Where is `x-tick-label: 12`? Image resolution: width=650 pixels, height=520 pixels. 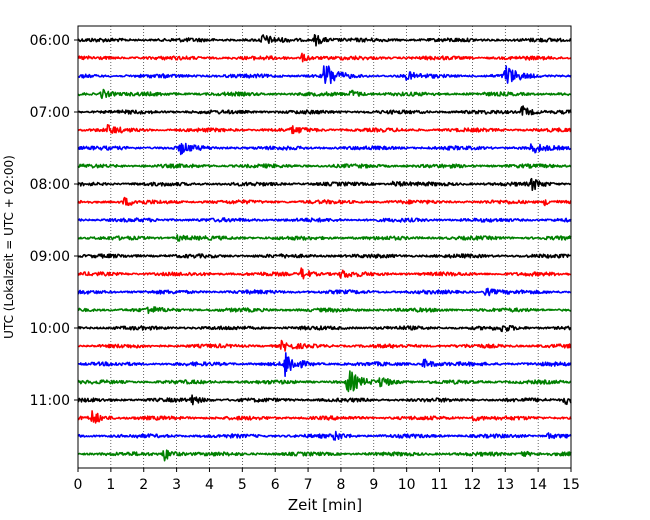 x-tick-label: 12 is located at coordinates (472, 485).